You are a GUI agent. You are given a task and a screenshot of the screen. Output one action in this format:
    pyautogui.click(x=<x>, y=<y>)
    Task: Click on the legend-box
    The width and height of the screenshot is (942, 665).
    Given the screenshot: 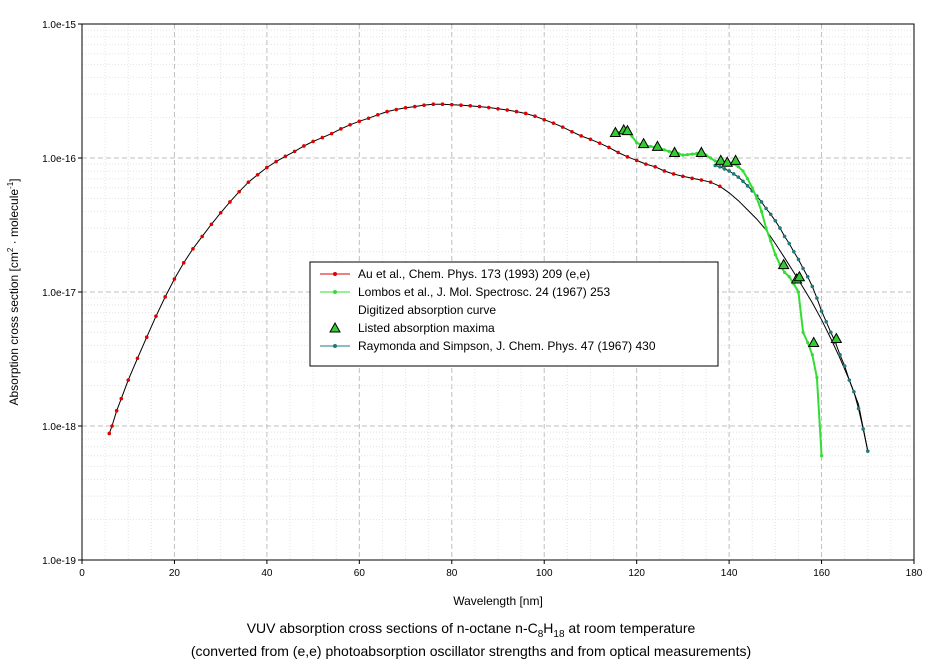 What is the action you would take?
    pyautogui.click(x=514, y=314)
    